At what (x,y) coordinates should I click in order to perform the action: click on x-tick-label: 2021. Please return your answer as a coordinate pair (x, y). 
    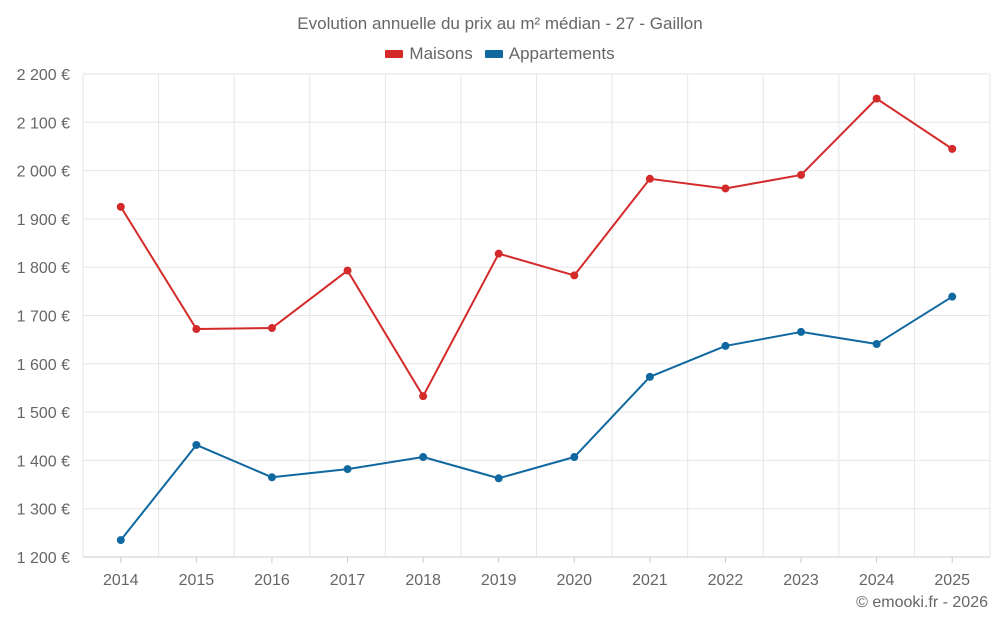
    Looking at the image, I should click on (650, 580).